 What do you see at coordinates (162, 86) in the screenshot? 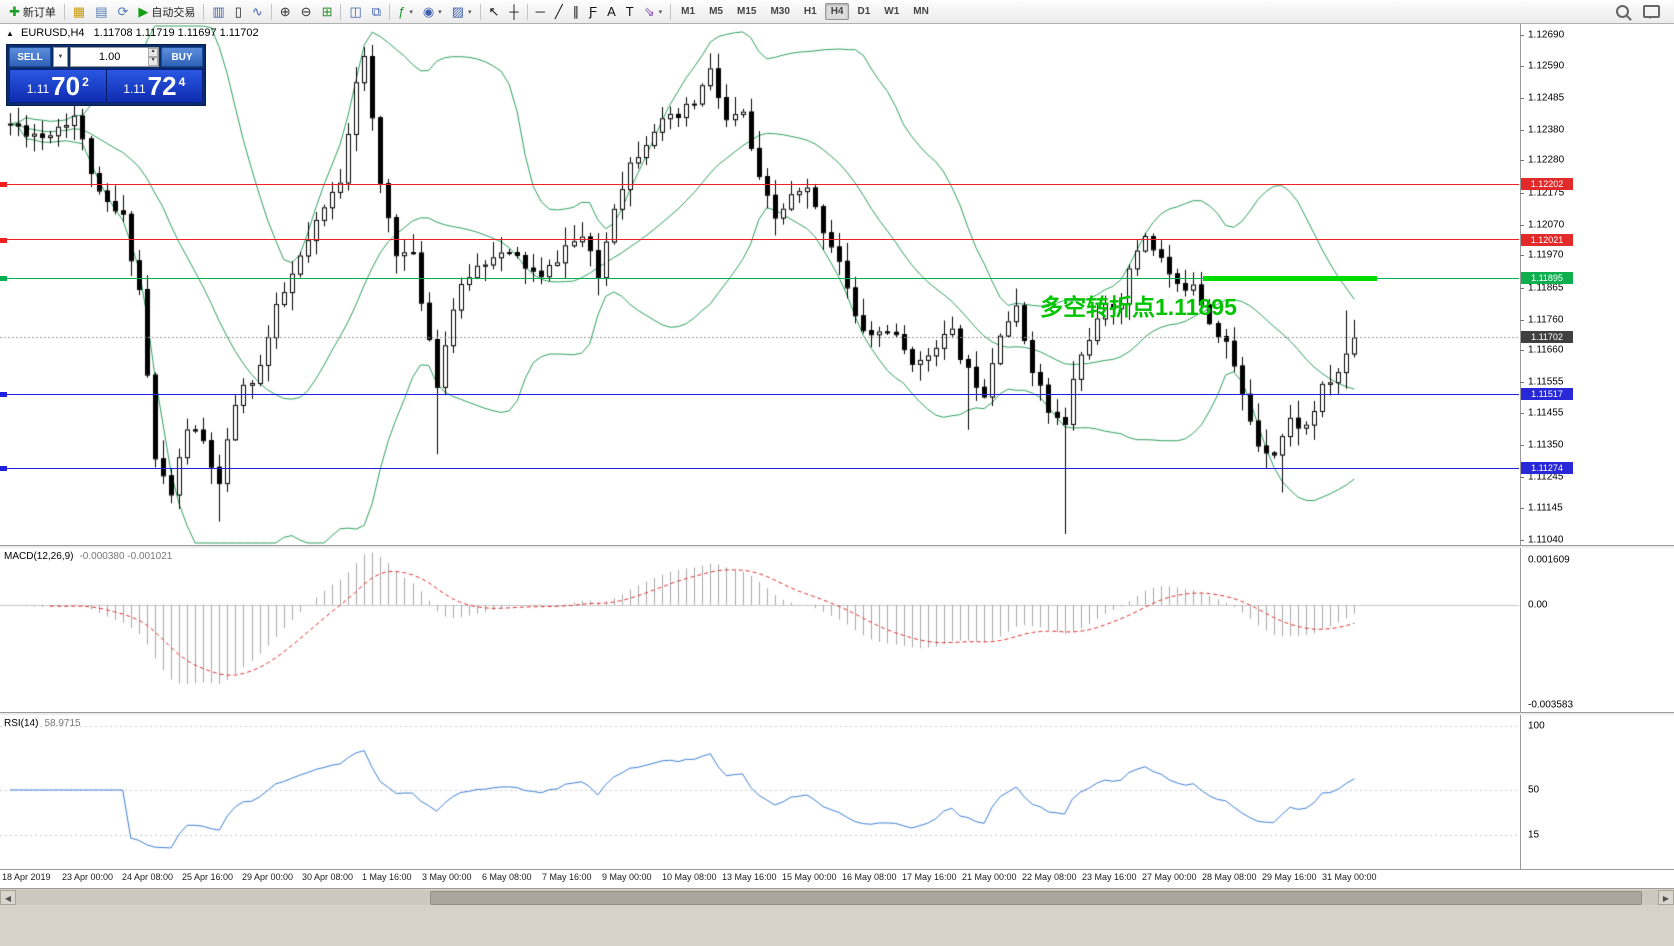
I see `buy-price-big: 72` at bounding box center [162, 86].